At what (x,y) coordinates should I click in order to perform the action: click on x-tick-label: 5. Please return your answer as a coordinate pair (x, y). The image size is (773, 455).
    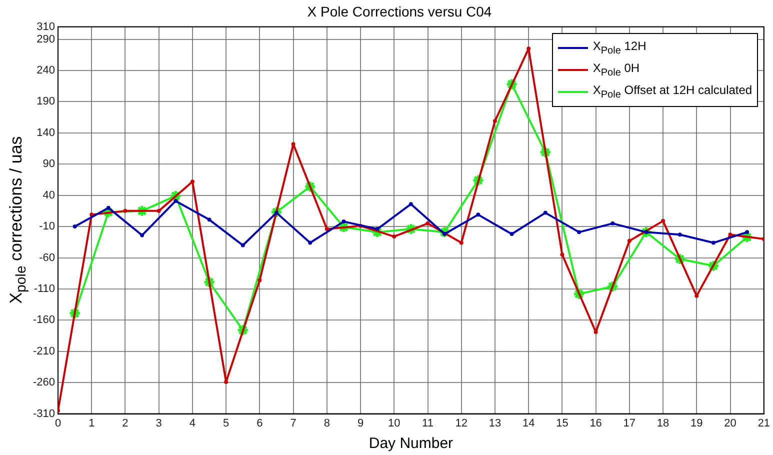
    Looking at the image, I should click on (226, 423).